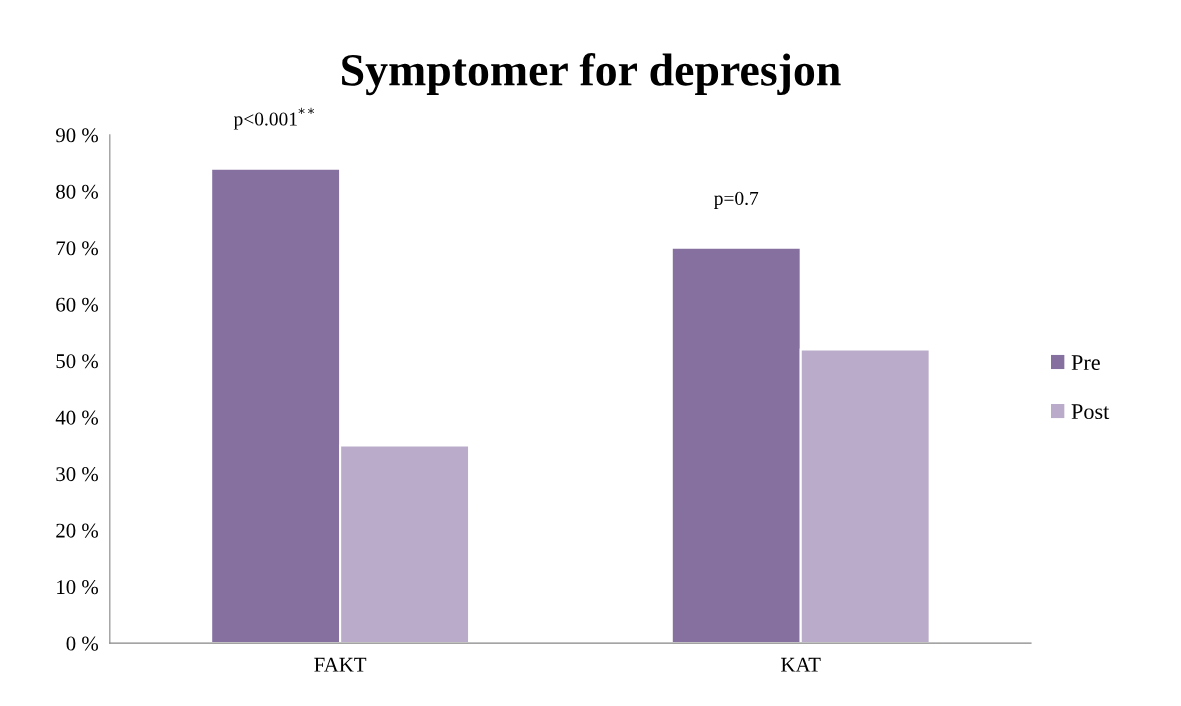  Describe the element at coordinates (801, 664) in the screenshot. I see `x-tick-label: KAT` at that location.